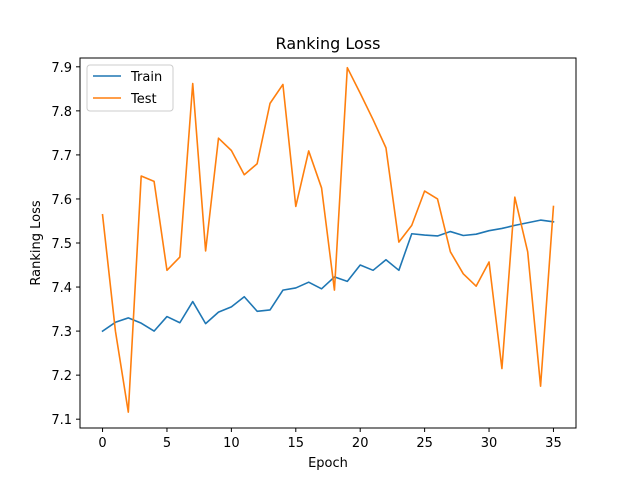  Describe the element at coordinates (143, 99) in the screenshot. I see `legend-label-test: Test` at that location.